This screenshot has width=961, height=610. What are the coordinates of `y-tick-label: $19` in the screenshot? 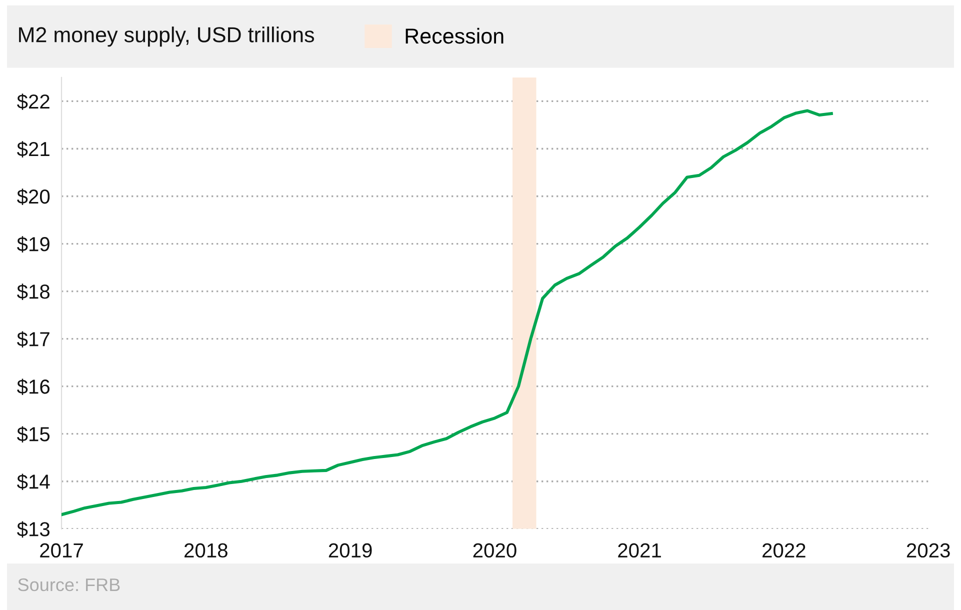 It's located at (33, 244).